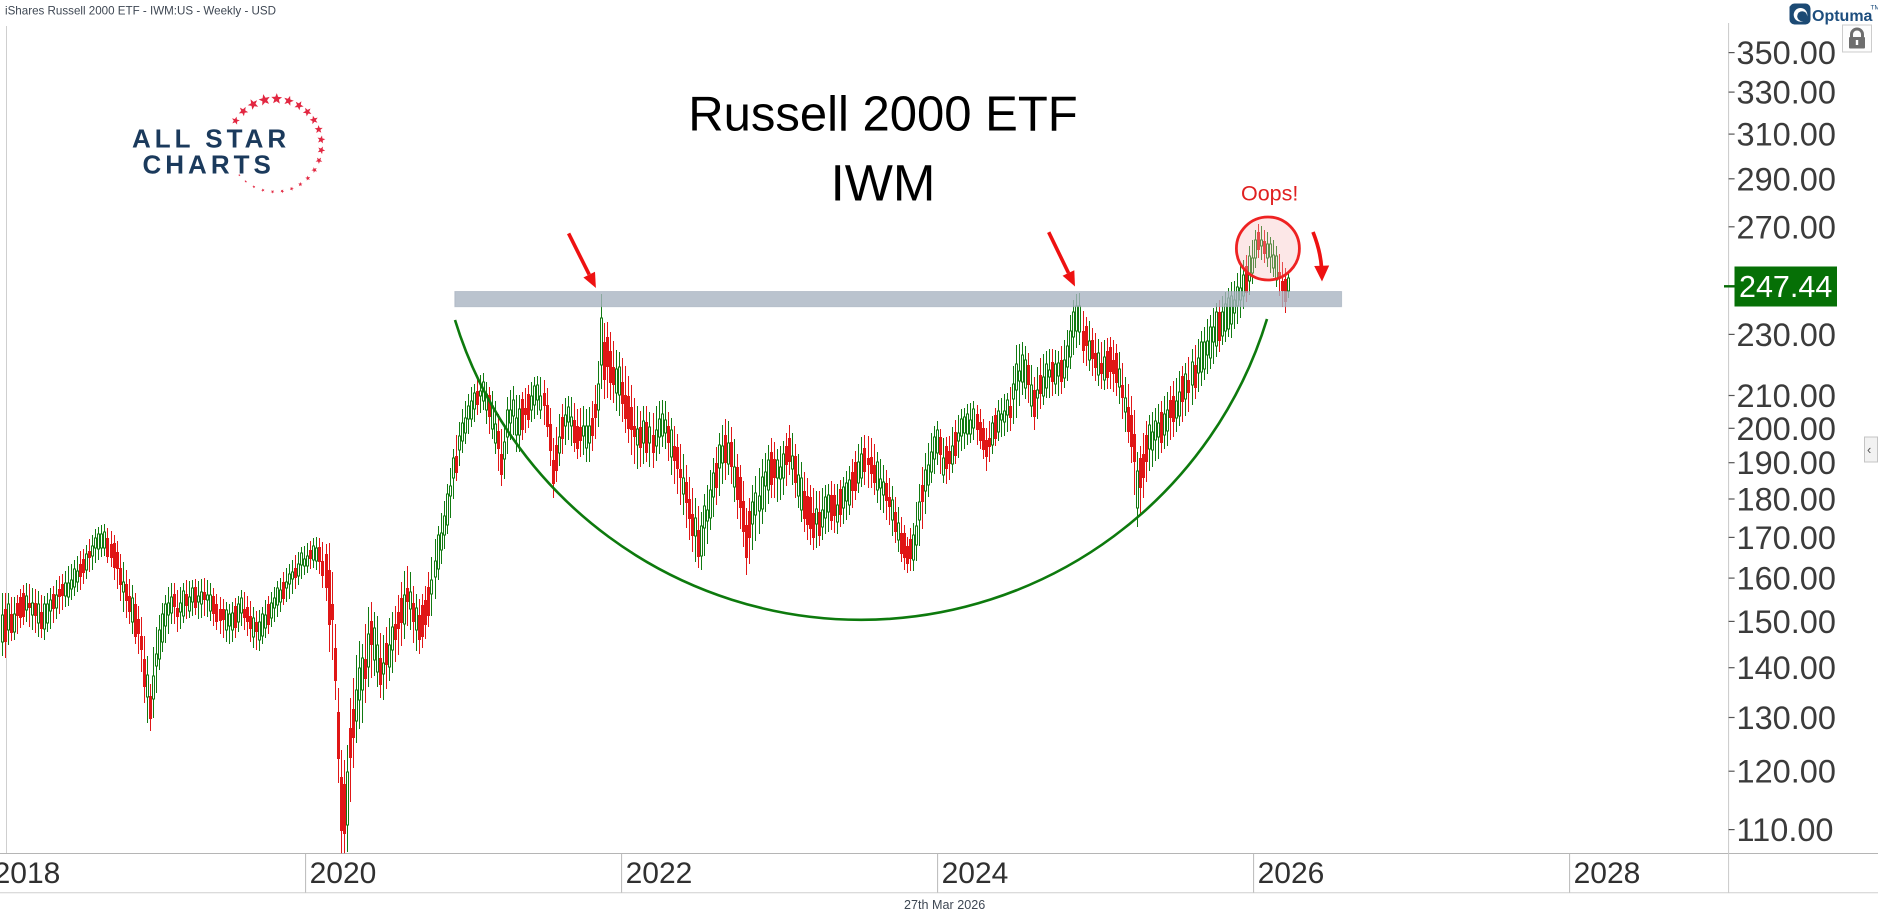 This screenshot has height=924, width=1878. What do you see at coordinates (1786, 179) in the screenshot?
I see `svg-text: 290.00` at bounding box center [1786, 179].